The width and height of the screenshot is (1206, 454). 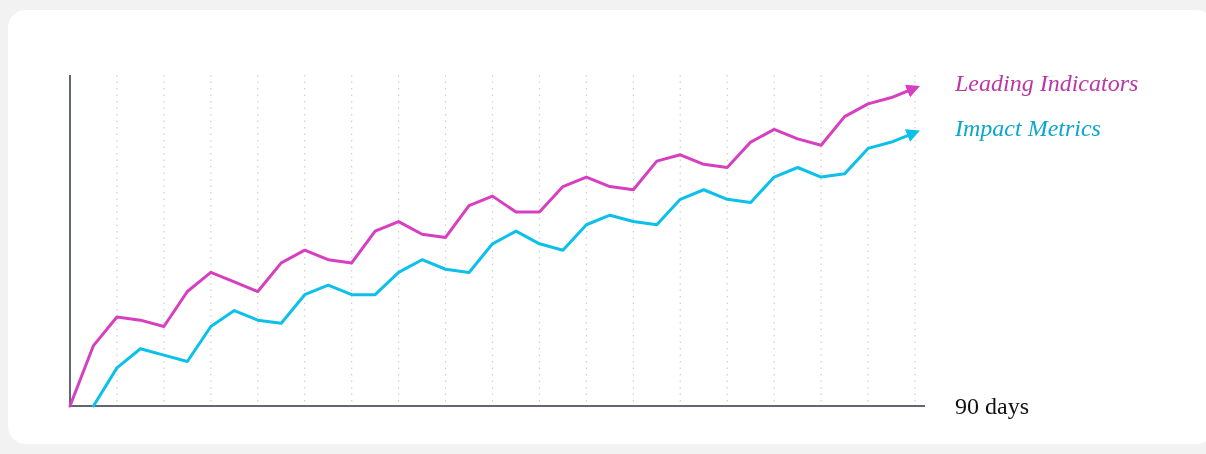 What do you see at coordinates (992, 406) in the screenshot?
I see `x-axis-title: 90 days` at bounding box center [992, 406].